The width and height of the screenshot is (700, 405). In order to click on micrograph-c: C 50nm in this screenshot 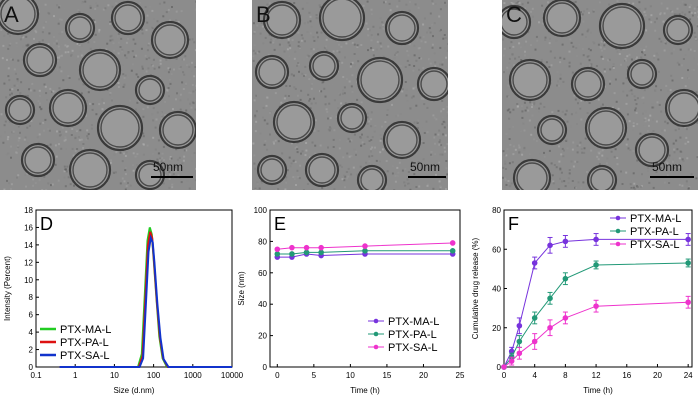, I will do `click(600, 95)`.